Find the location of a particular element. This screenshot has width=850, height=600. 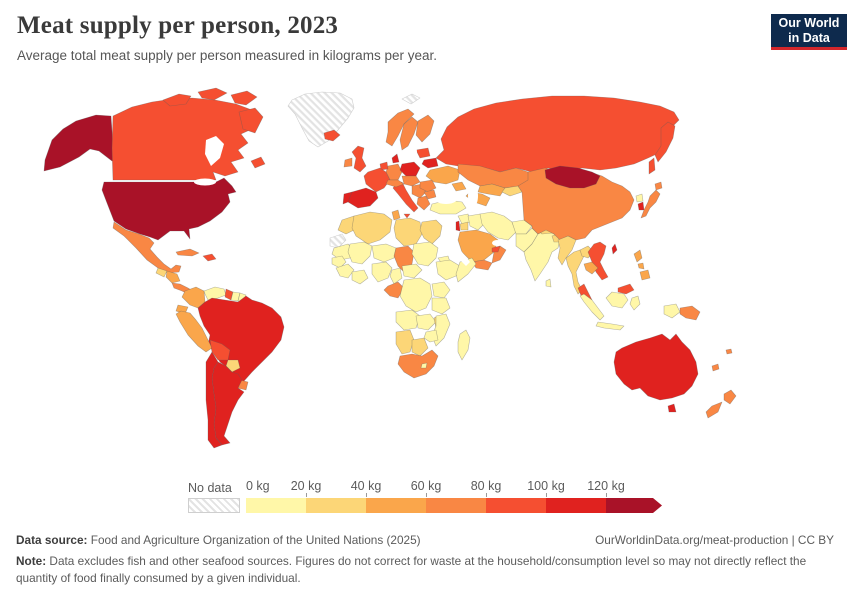

country-brazil is located at coordinates (241, 342).